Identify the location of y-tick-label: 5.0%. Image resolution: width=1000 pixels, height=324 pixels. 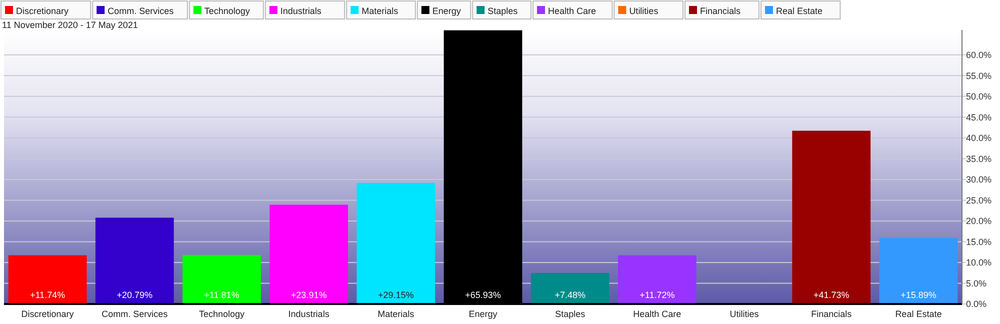
(976, 283).